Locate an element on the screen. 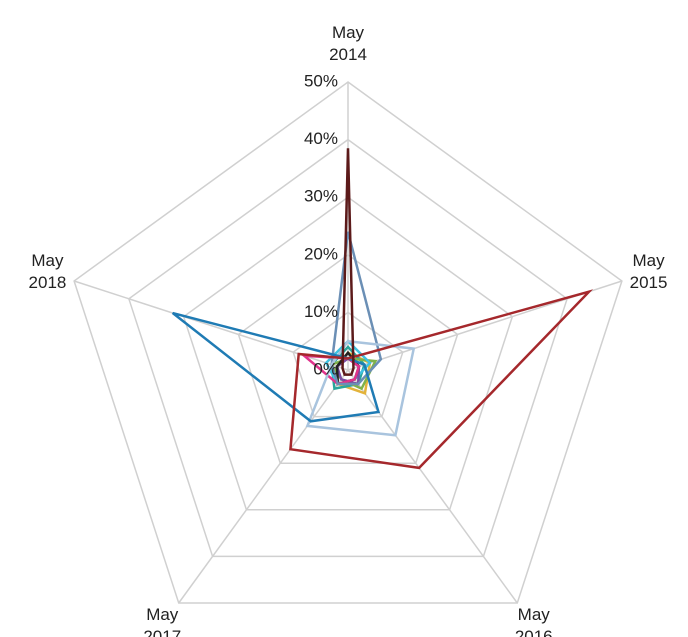 Image resolution: width=688 pixels, height=637 pixels. tick-label: 0% is located at coordinates (325, 368).